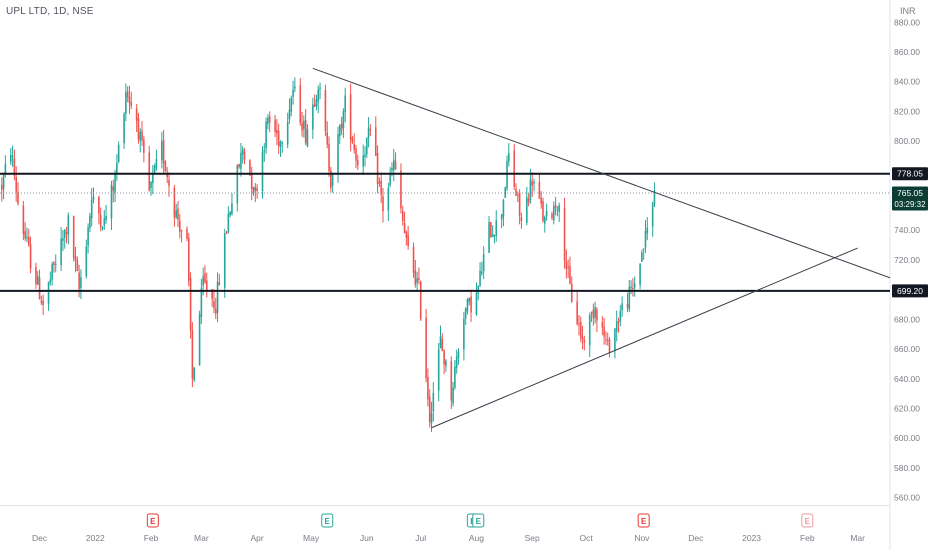 The width and height of the screenshot is (932, 555). What do you see at coordinates (910, 204) in the screenshot?
I see `countdown-label: 03:29:32` at bounding box center [910, 204].